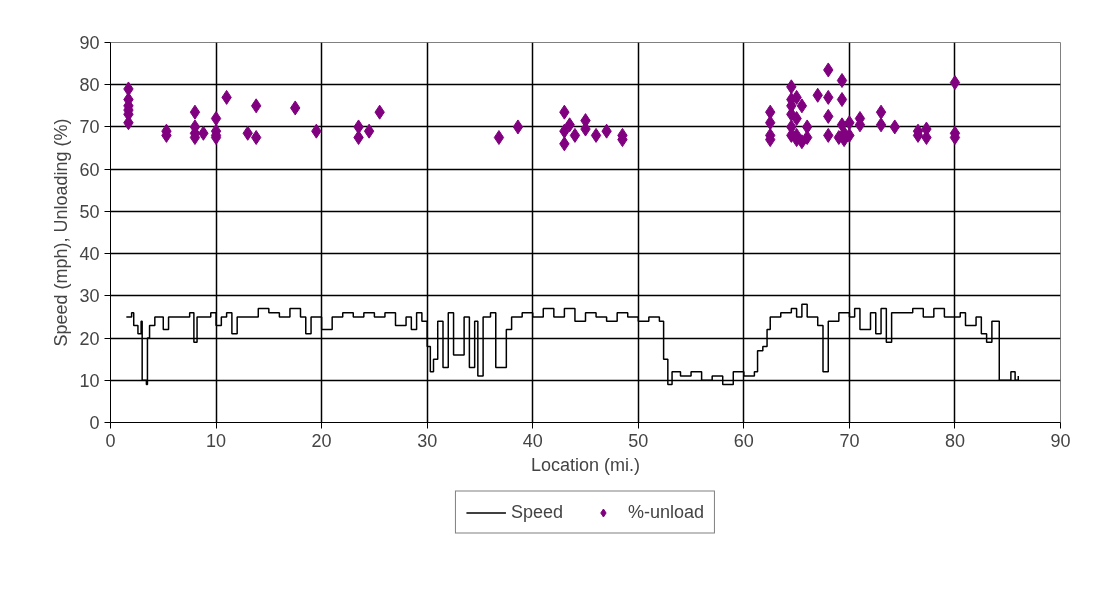 The image size is (1098, 609). What do you see at coordinates (89, 254) in the screenshot?
I see `y-tick-label: 40` at bounding box center [89, 254].